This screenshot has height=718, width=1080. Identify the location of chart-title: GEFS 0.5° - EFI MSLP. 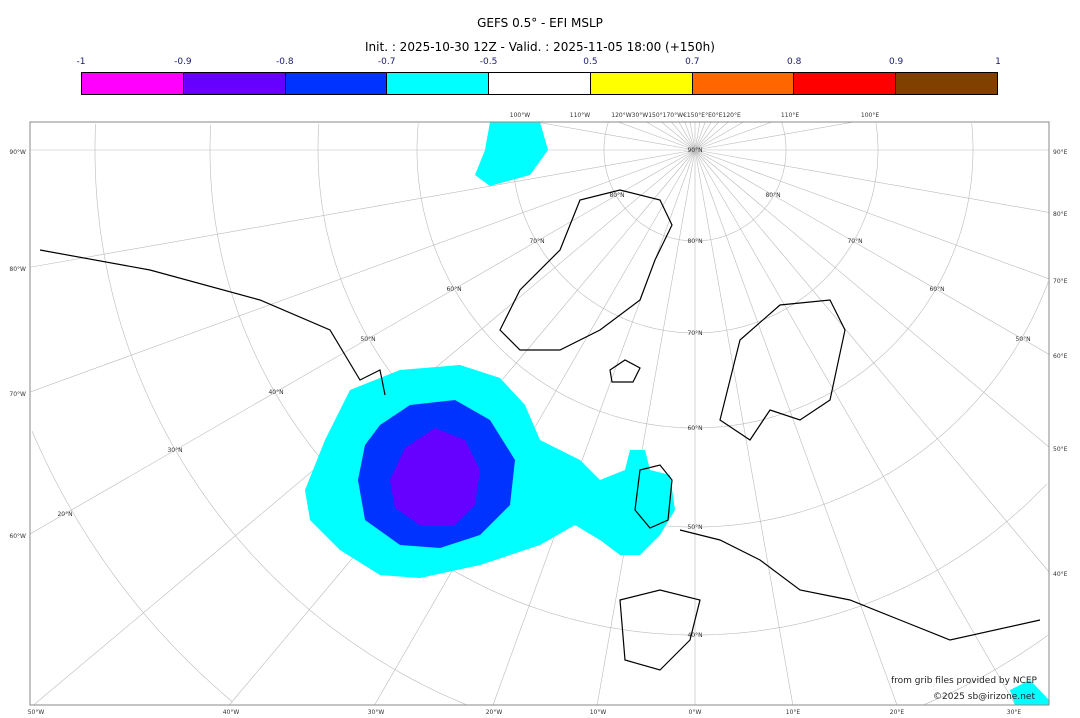
(540, 23).